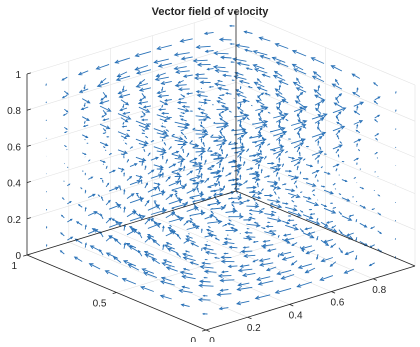 This screenshot has height=347, width=420. I want to click on x-tick-mark, so click(208, 331).